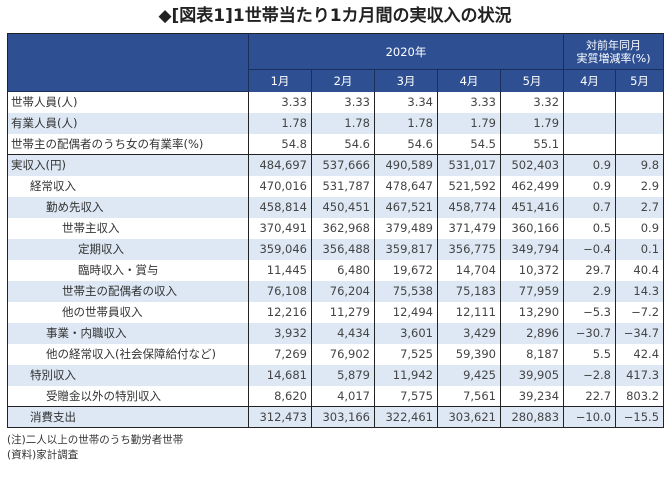 This screenshot has height=480, width=670. I want to click on value-cell: 11,279, so click(343, 312).